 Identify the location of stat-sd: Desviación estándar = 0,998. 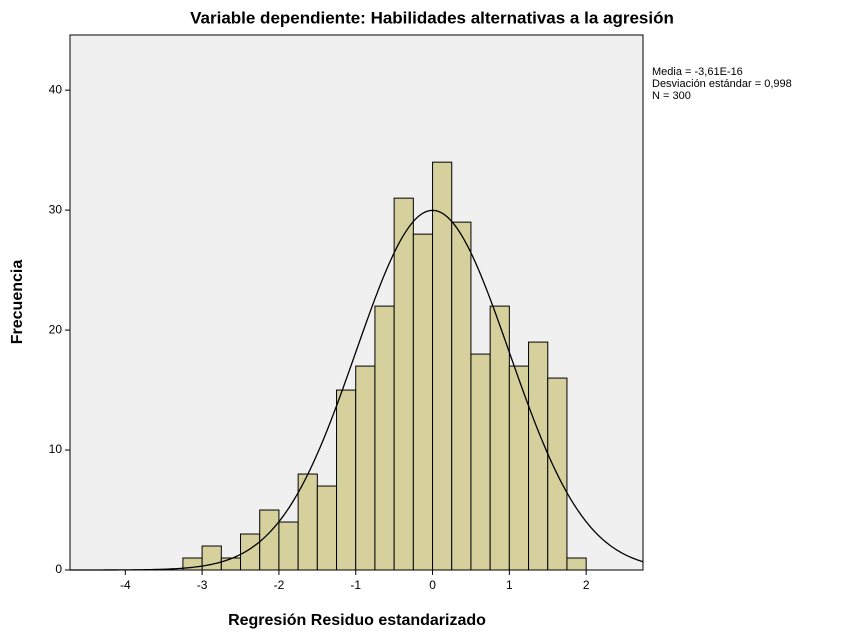
(722, 84).